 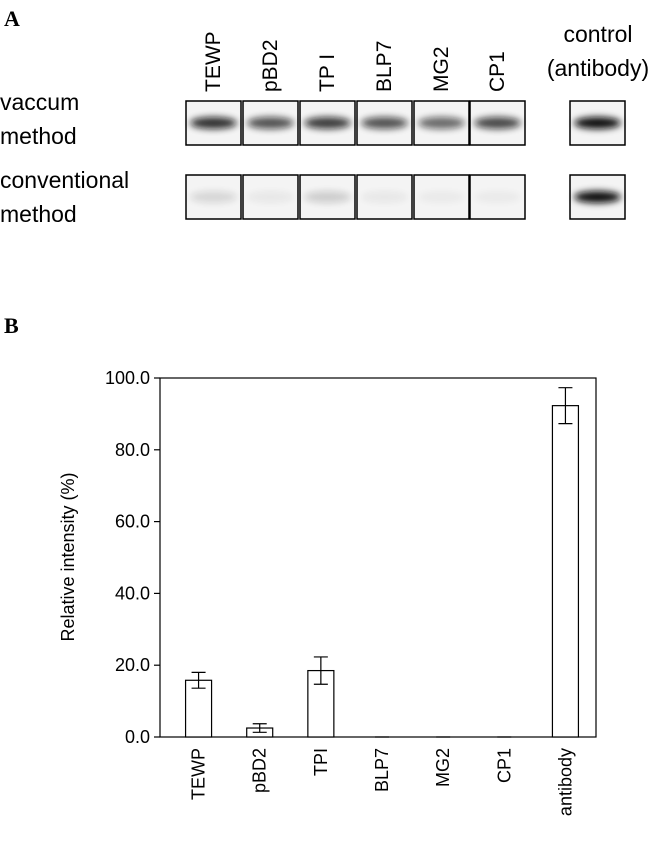 What do you see at coordinates (441, 69) in the screenshot?
I see `lane-label: MG2` at bounding box center [441, 69].